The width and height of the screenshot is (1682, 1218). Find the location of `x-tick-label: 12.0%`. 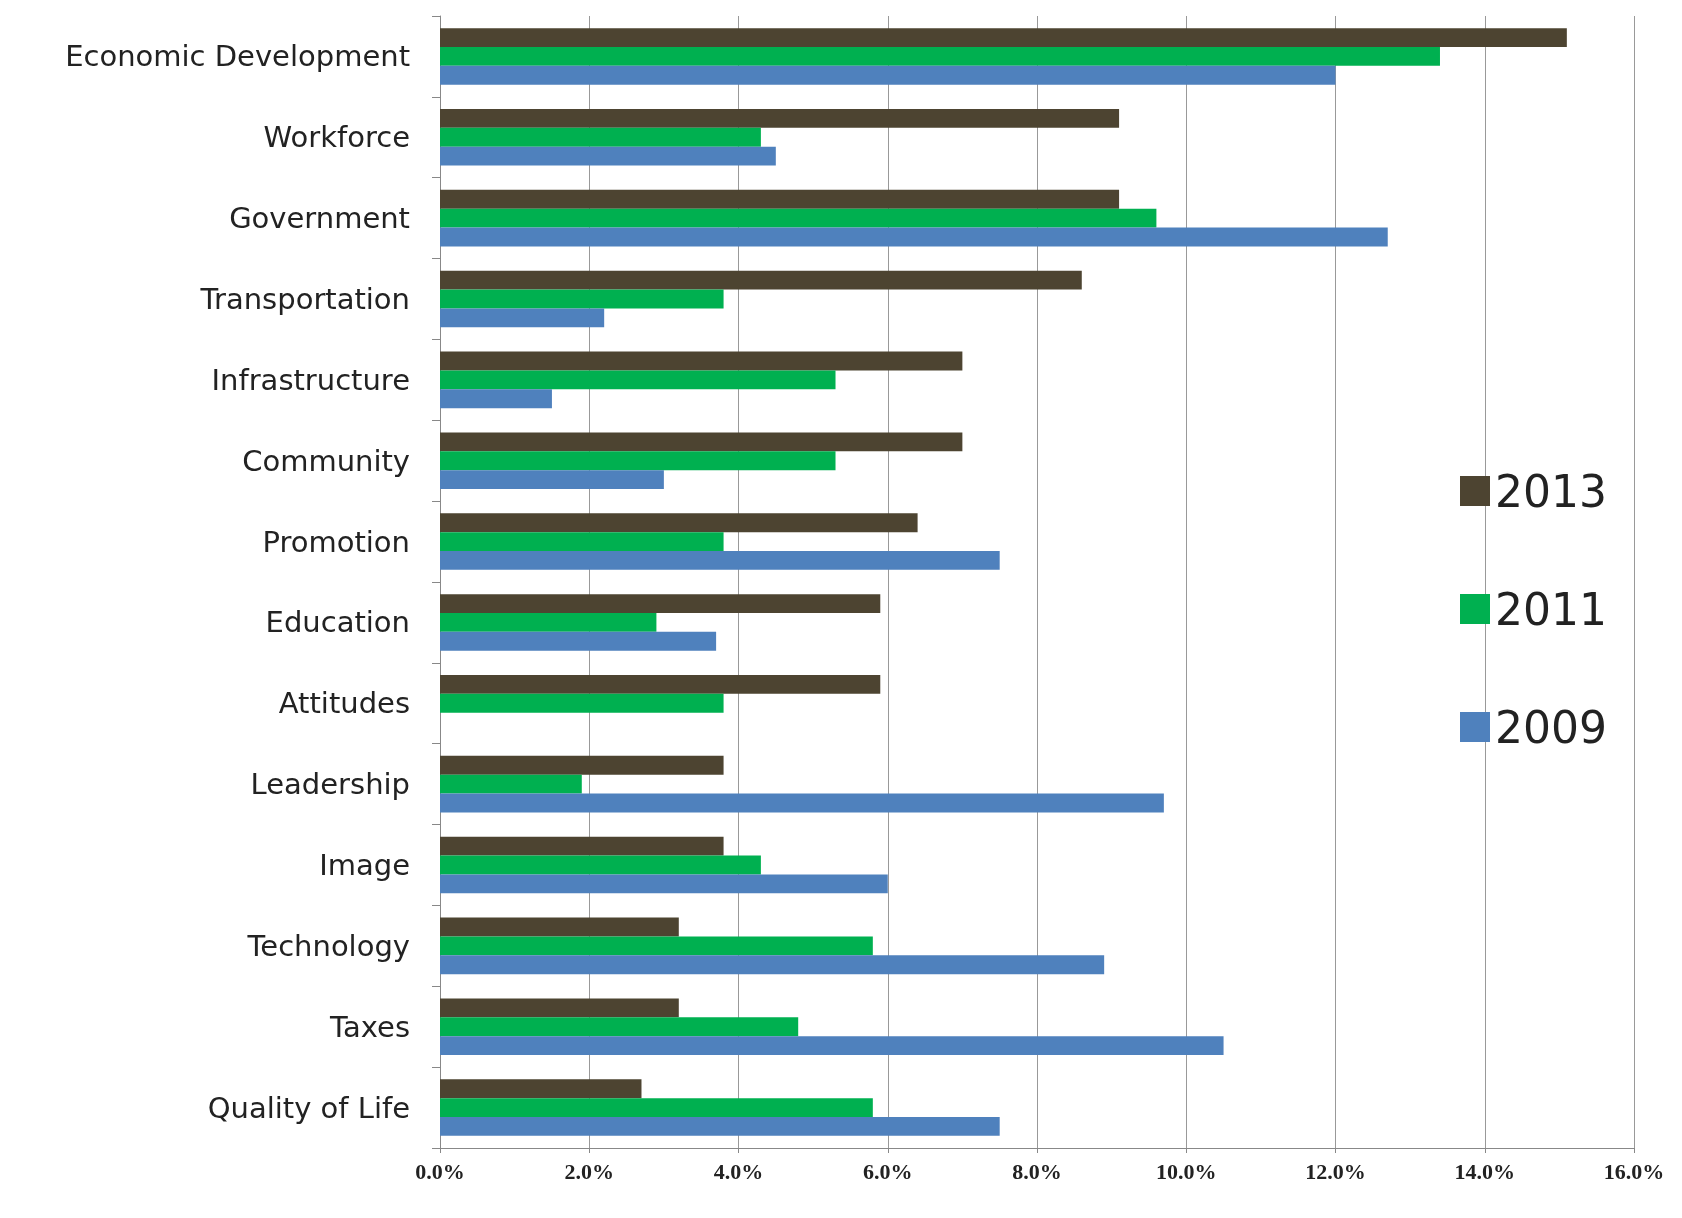

x-tick-label: 12.0% is located at coordinates (1335, 1171).